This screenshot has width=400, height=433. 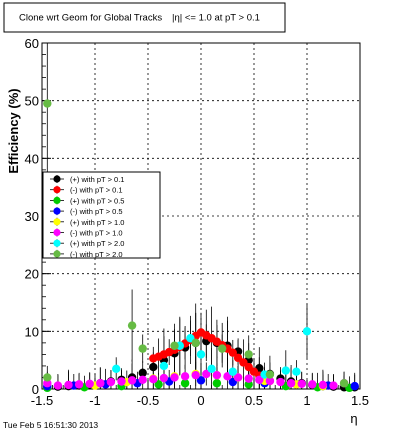 I want to click on y-axis-label: Efficiency (%), so click(x=13, y=130).